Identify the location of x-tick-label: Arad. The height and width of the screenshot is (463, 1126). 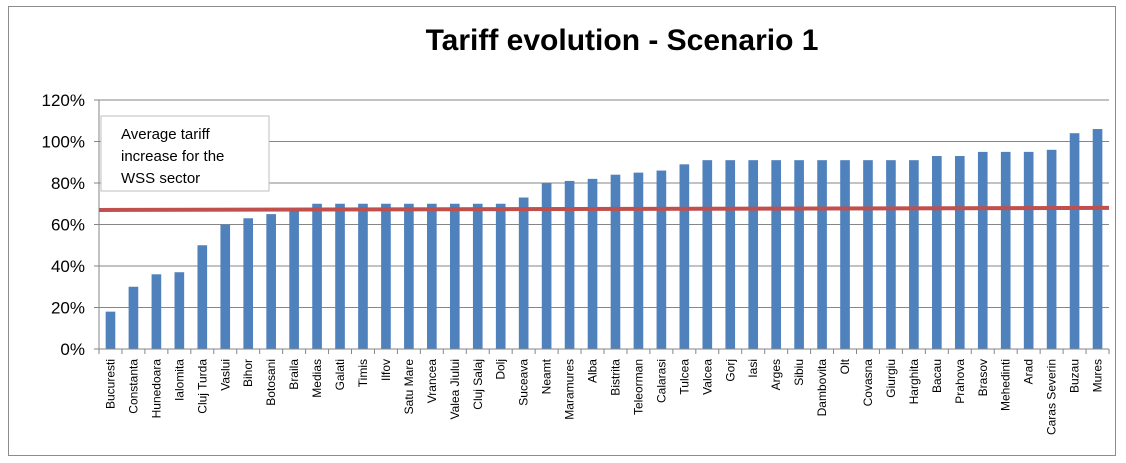
(1029, 371).